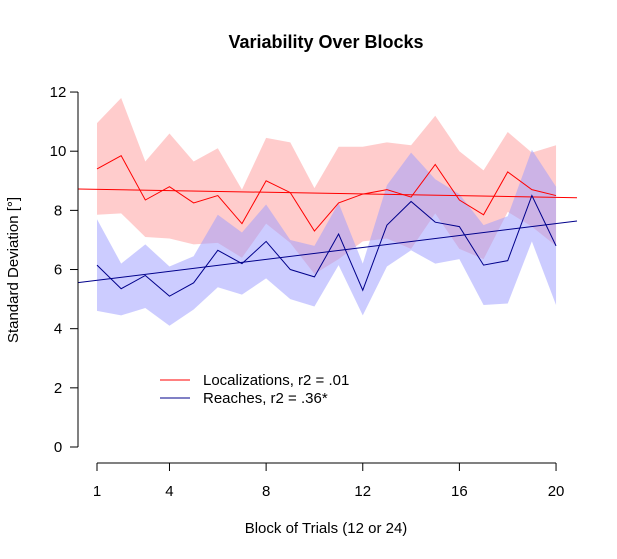 This screenshot has height=559, width=617. Describe the element at coordinates (325, 42) in the screenshot. I see `chart-title: Variability Over Blocks` at that location.